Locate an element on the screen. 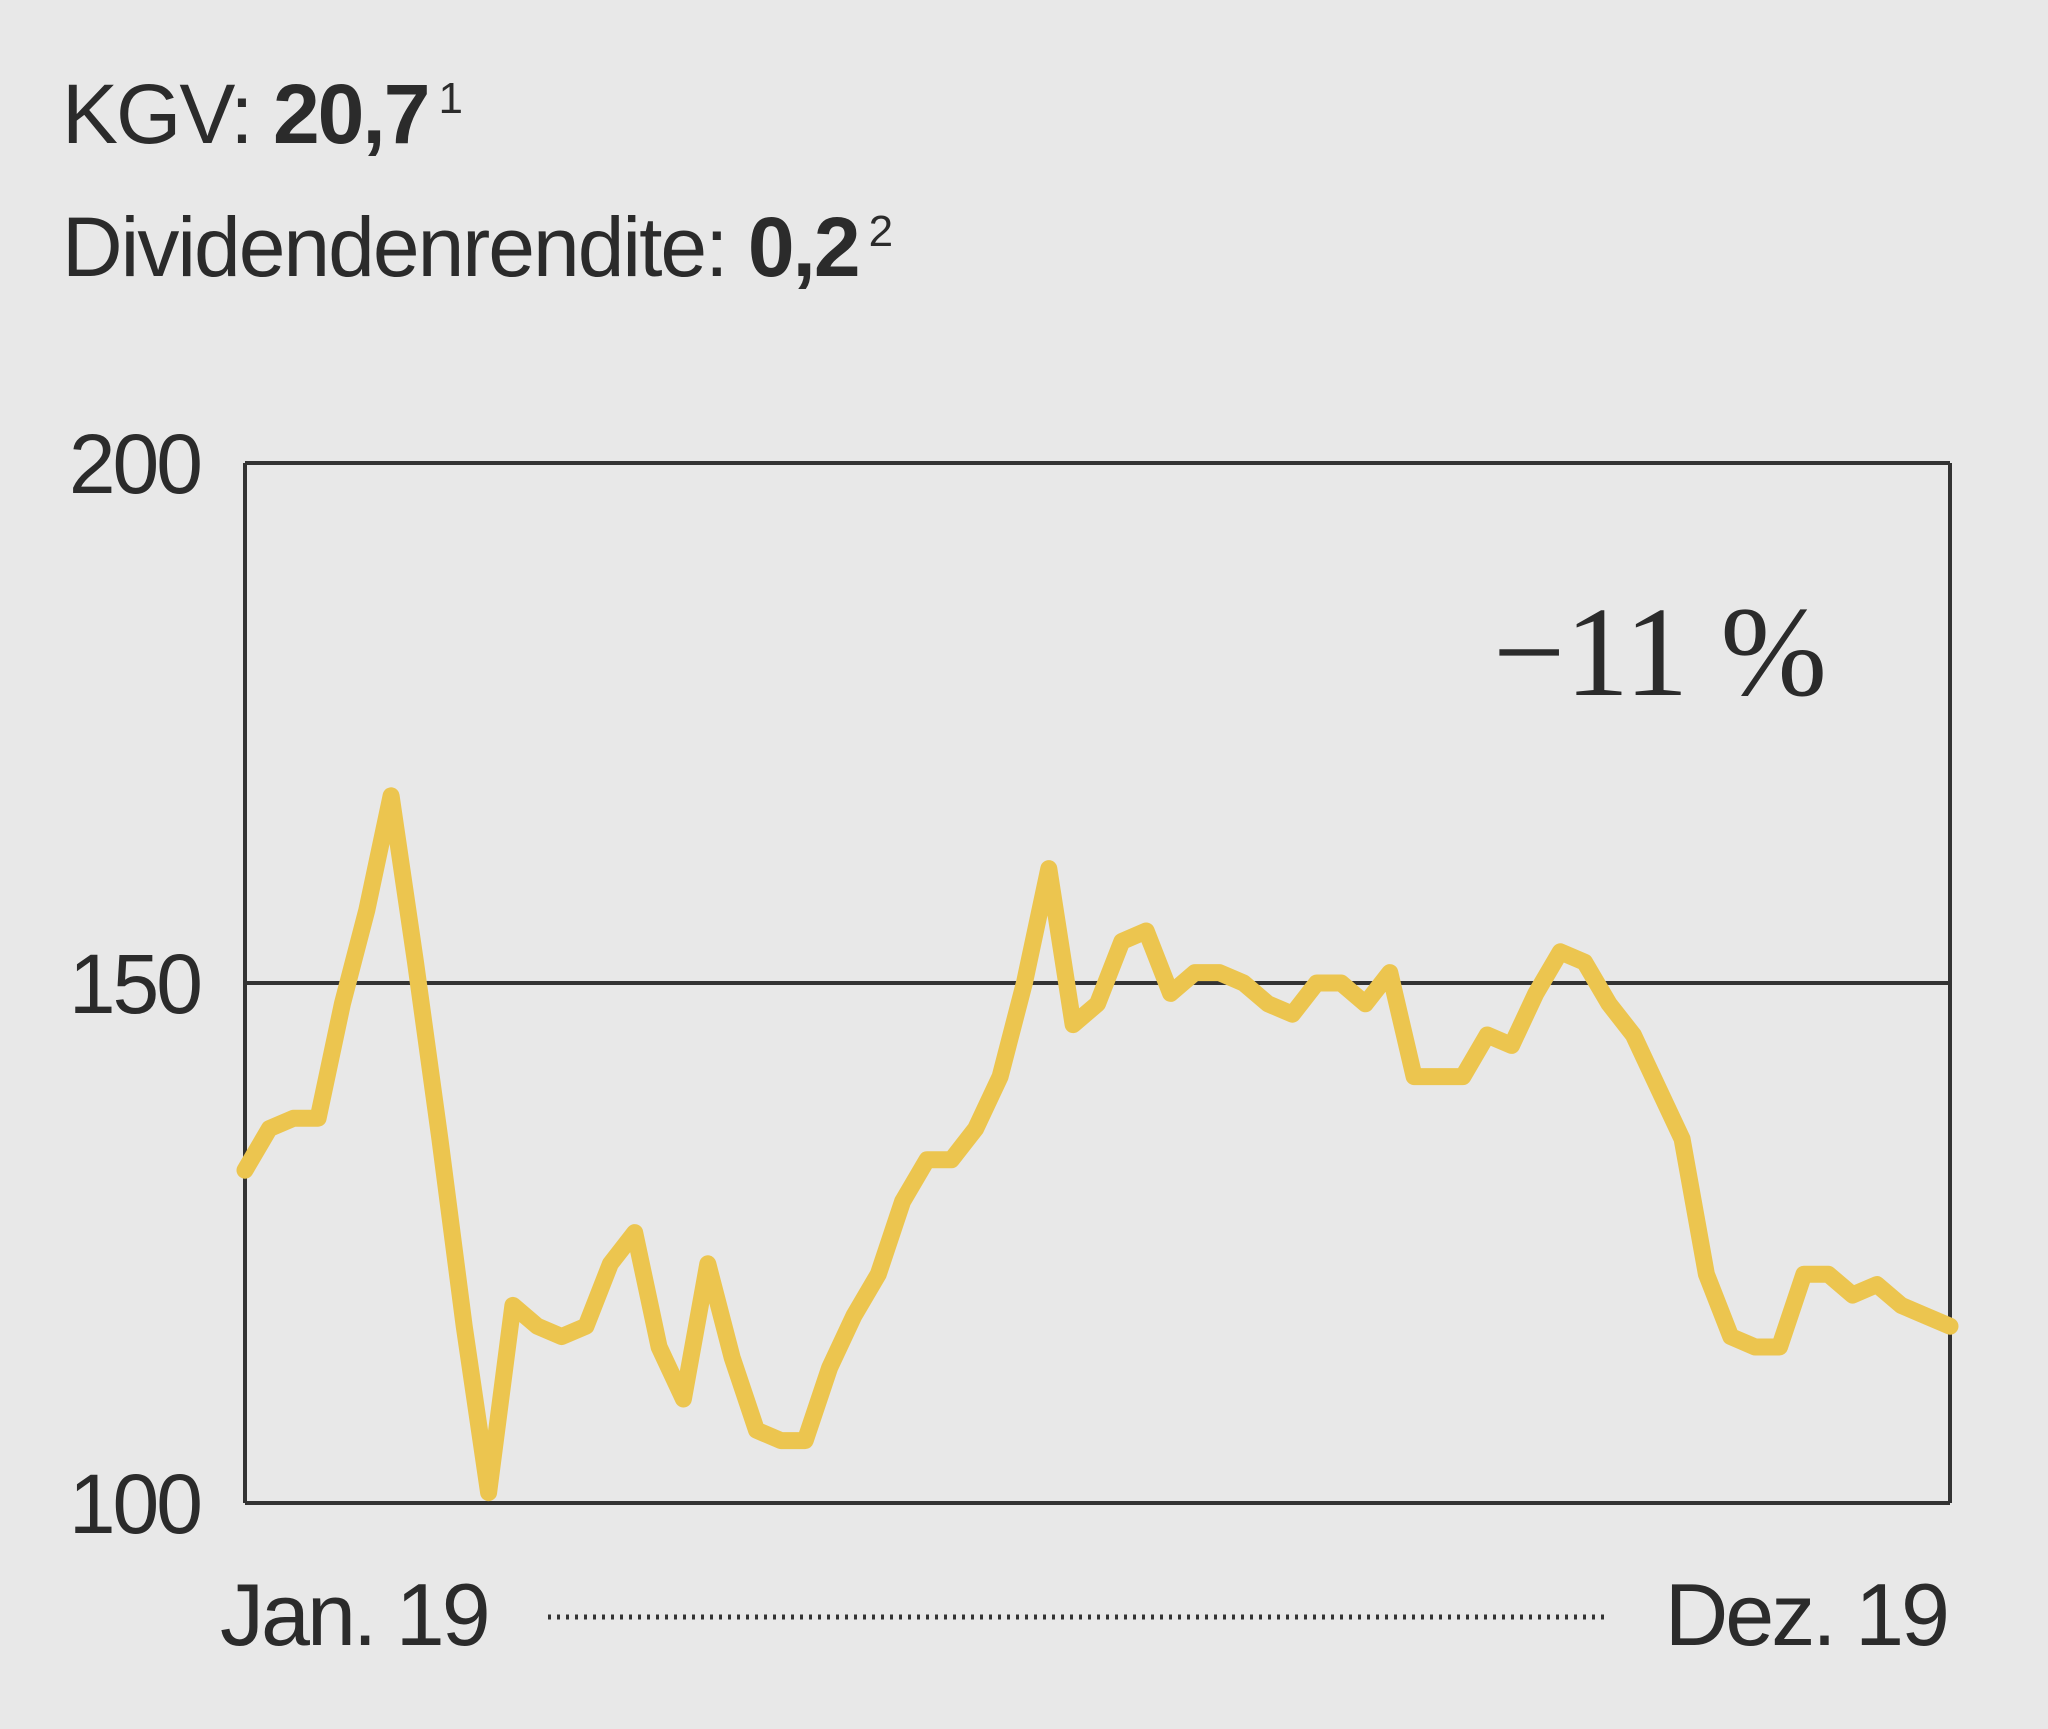  kgv-label: KGV: is located at coordinates (167, 114).